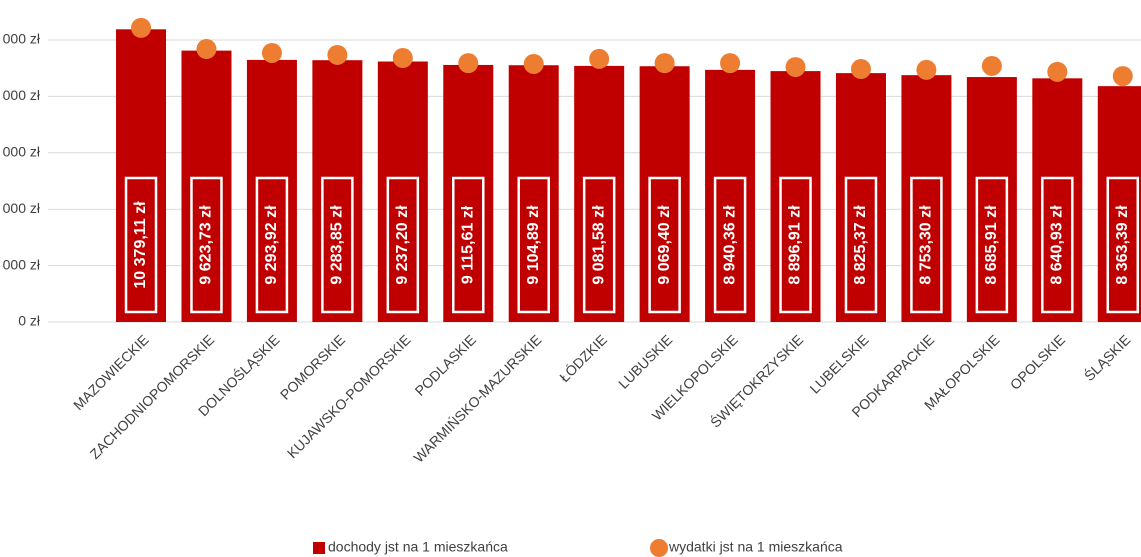  What do you see at coordinates (645, 361) in the screenshot?
I see `x-tick-label: LUBUSKIE` at bounding box center [645, 361].